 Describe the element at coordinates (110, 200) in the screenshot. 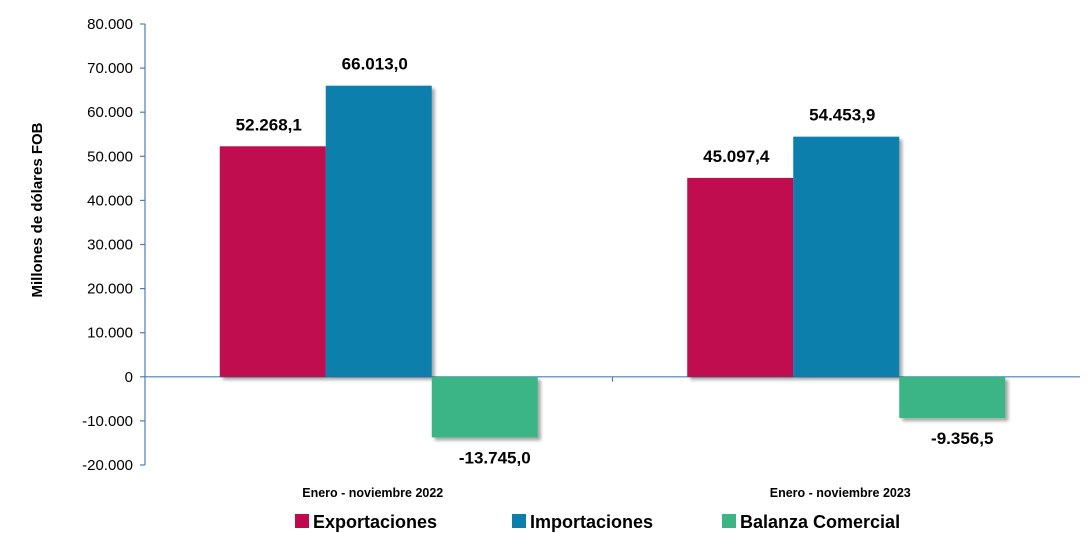

I see `y-tick-label: 40.000` at that location.